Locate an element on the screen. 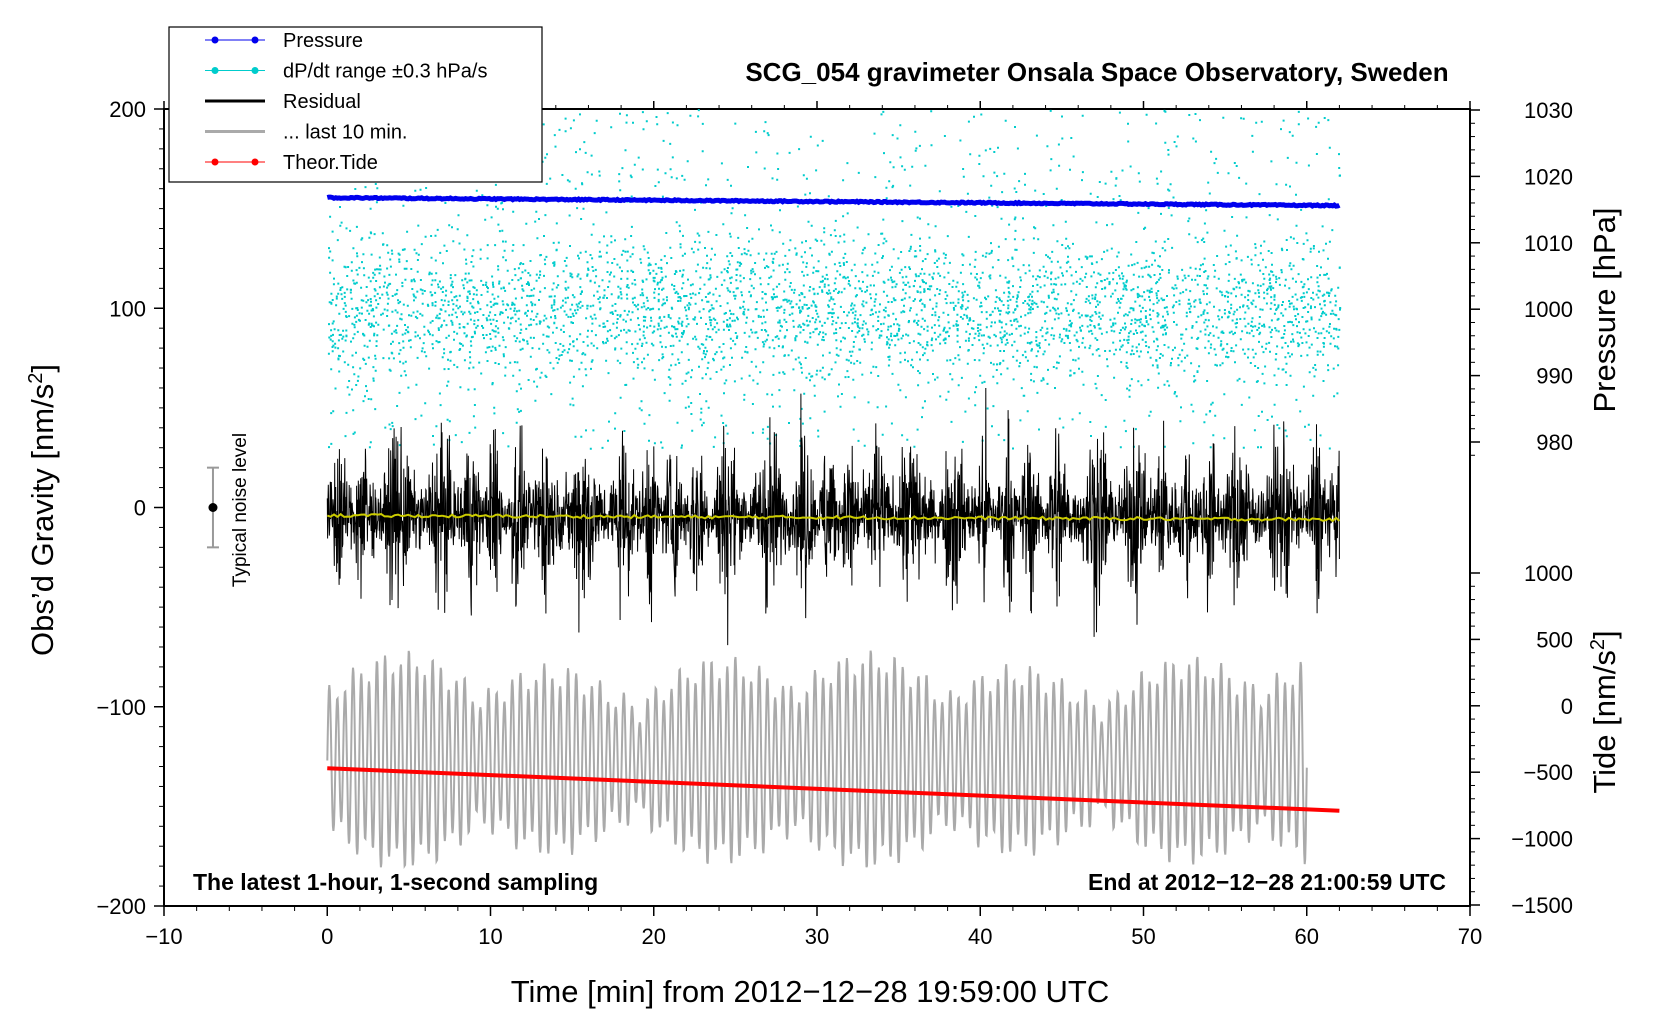  legend-label: dP/dt range ±0.3 hPa/s is located at coordinates (385, 72).